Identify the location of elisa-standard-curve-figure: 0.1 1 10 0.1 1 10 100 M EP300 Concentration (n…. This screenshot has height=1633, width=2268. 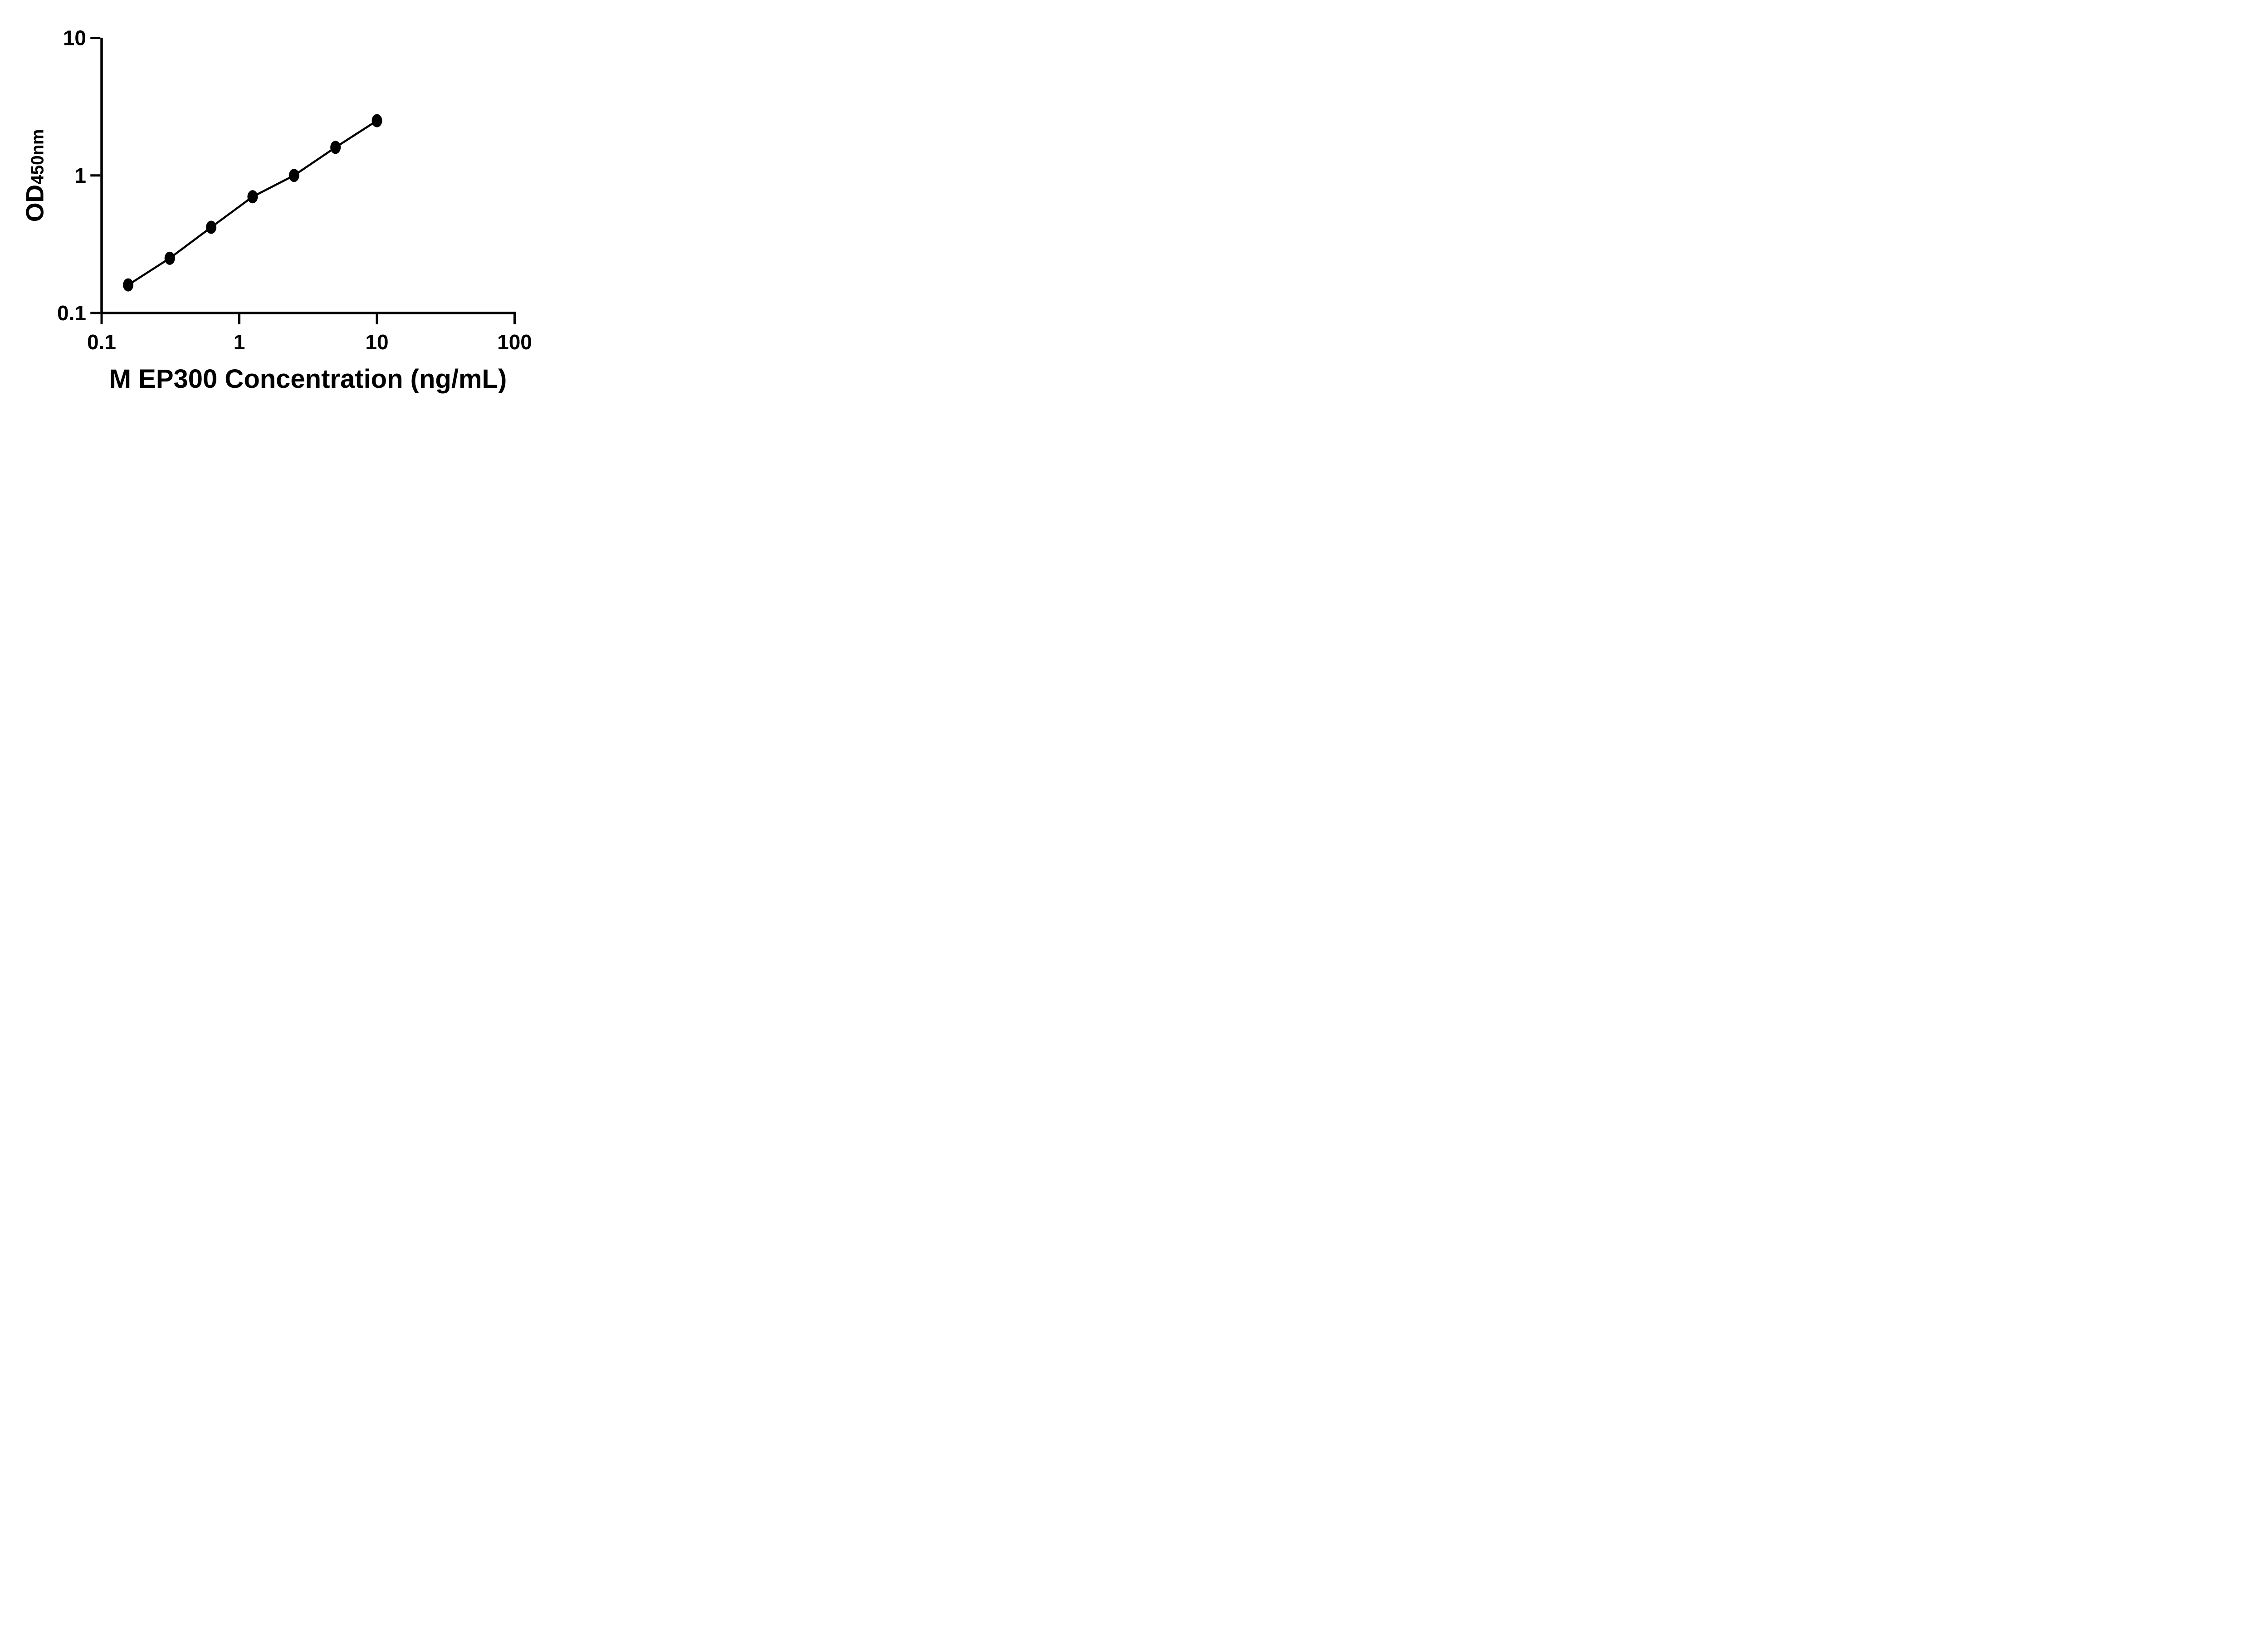
(286, 204).